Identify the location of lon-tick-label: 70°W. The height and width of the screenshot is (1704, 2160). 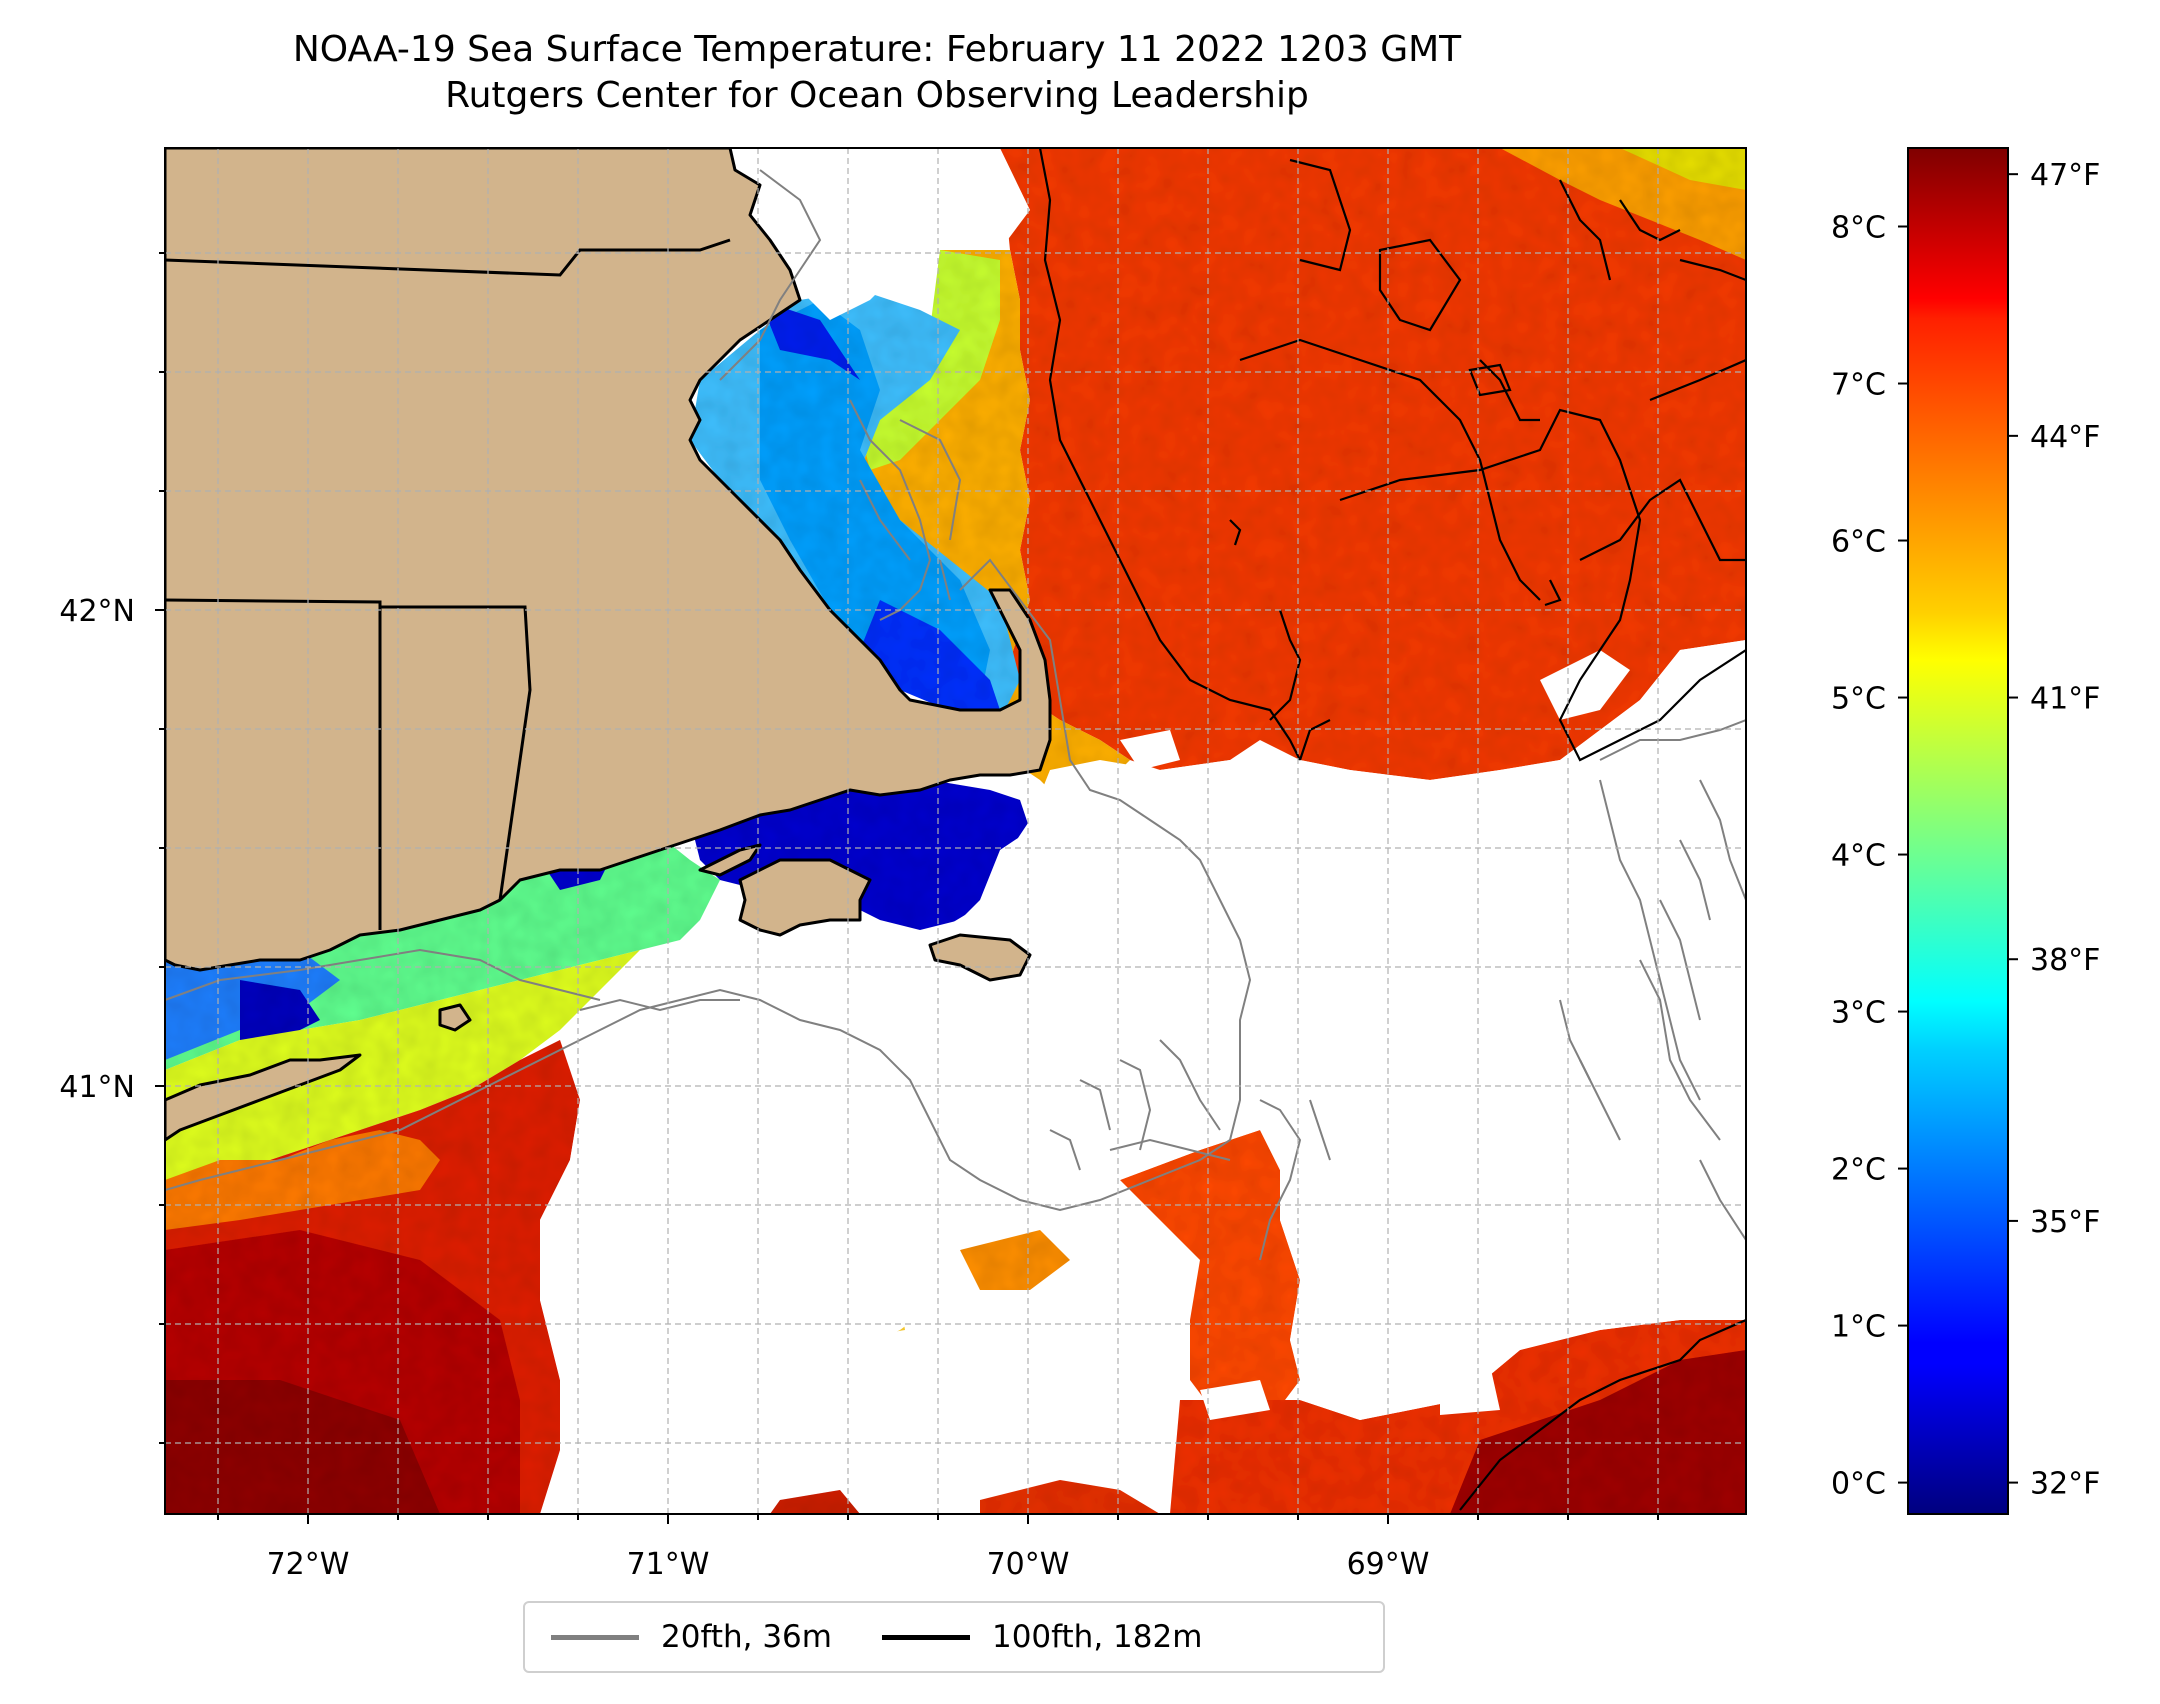
(1028, 1564).